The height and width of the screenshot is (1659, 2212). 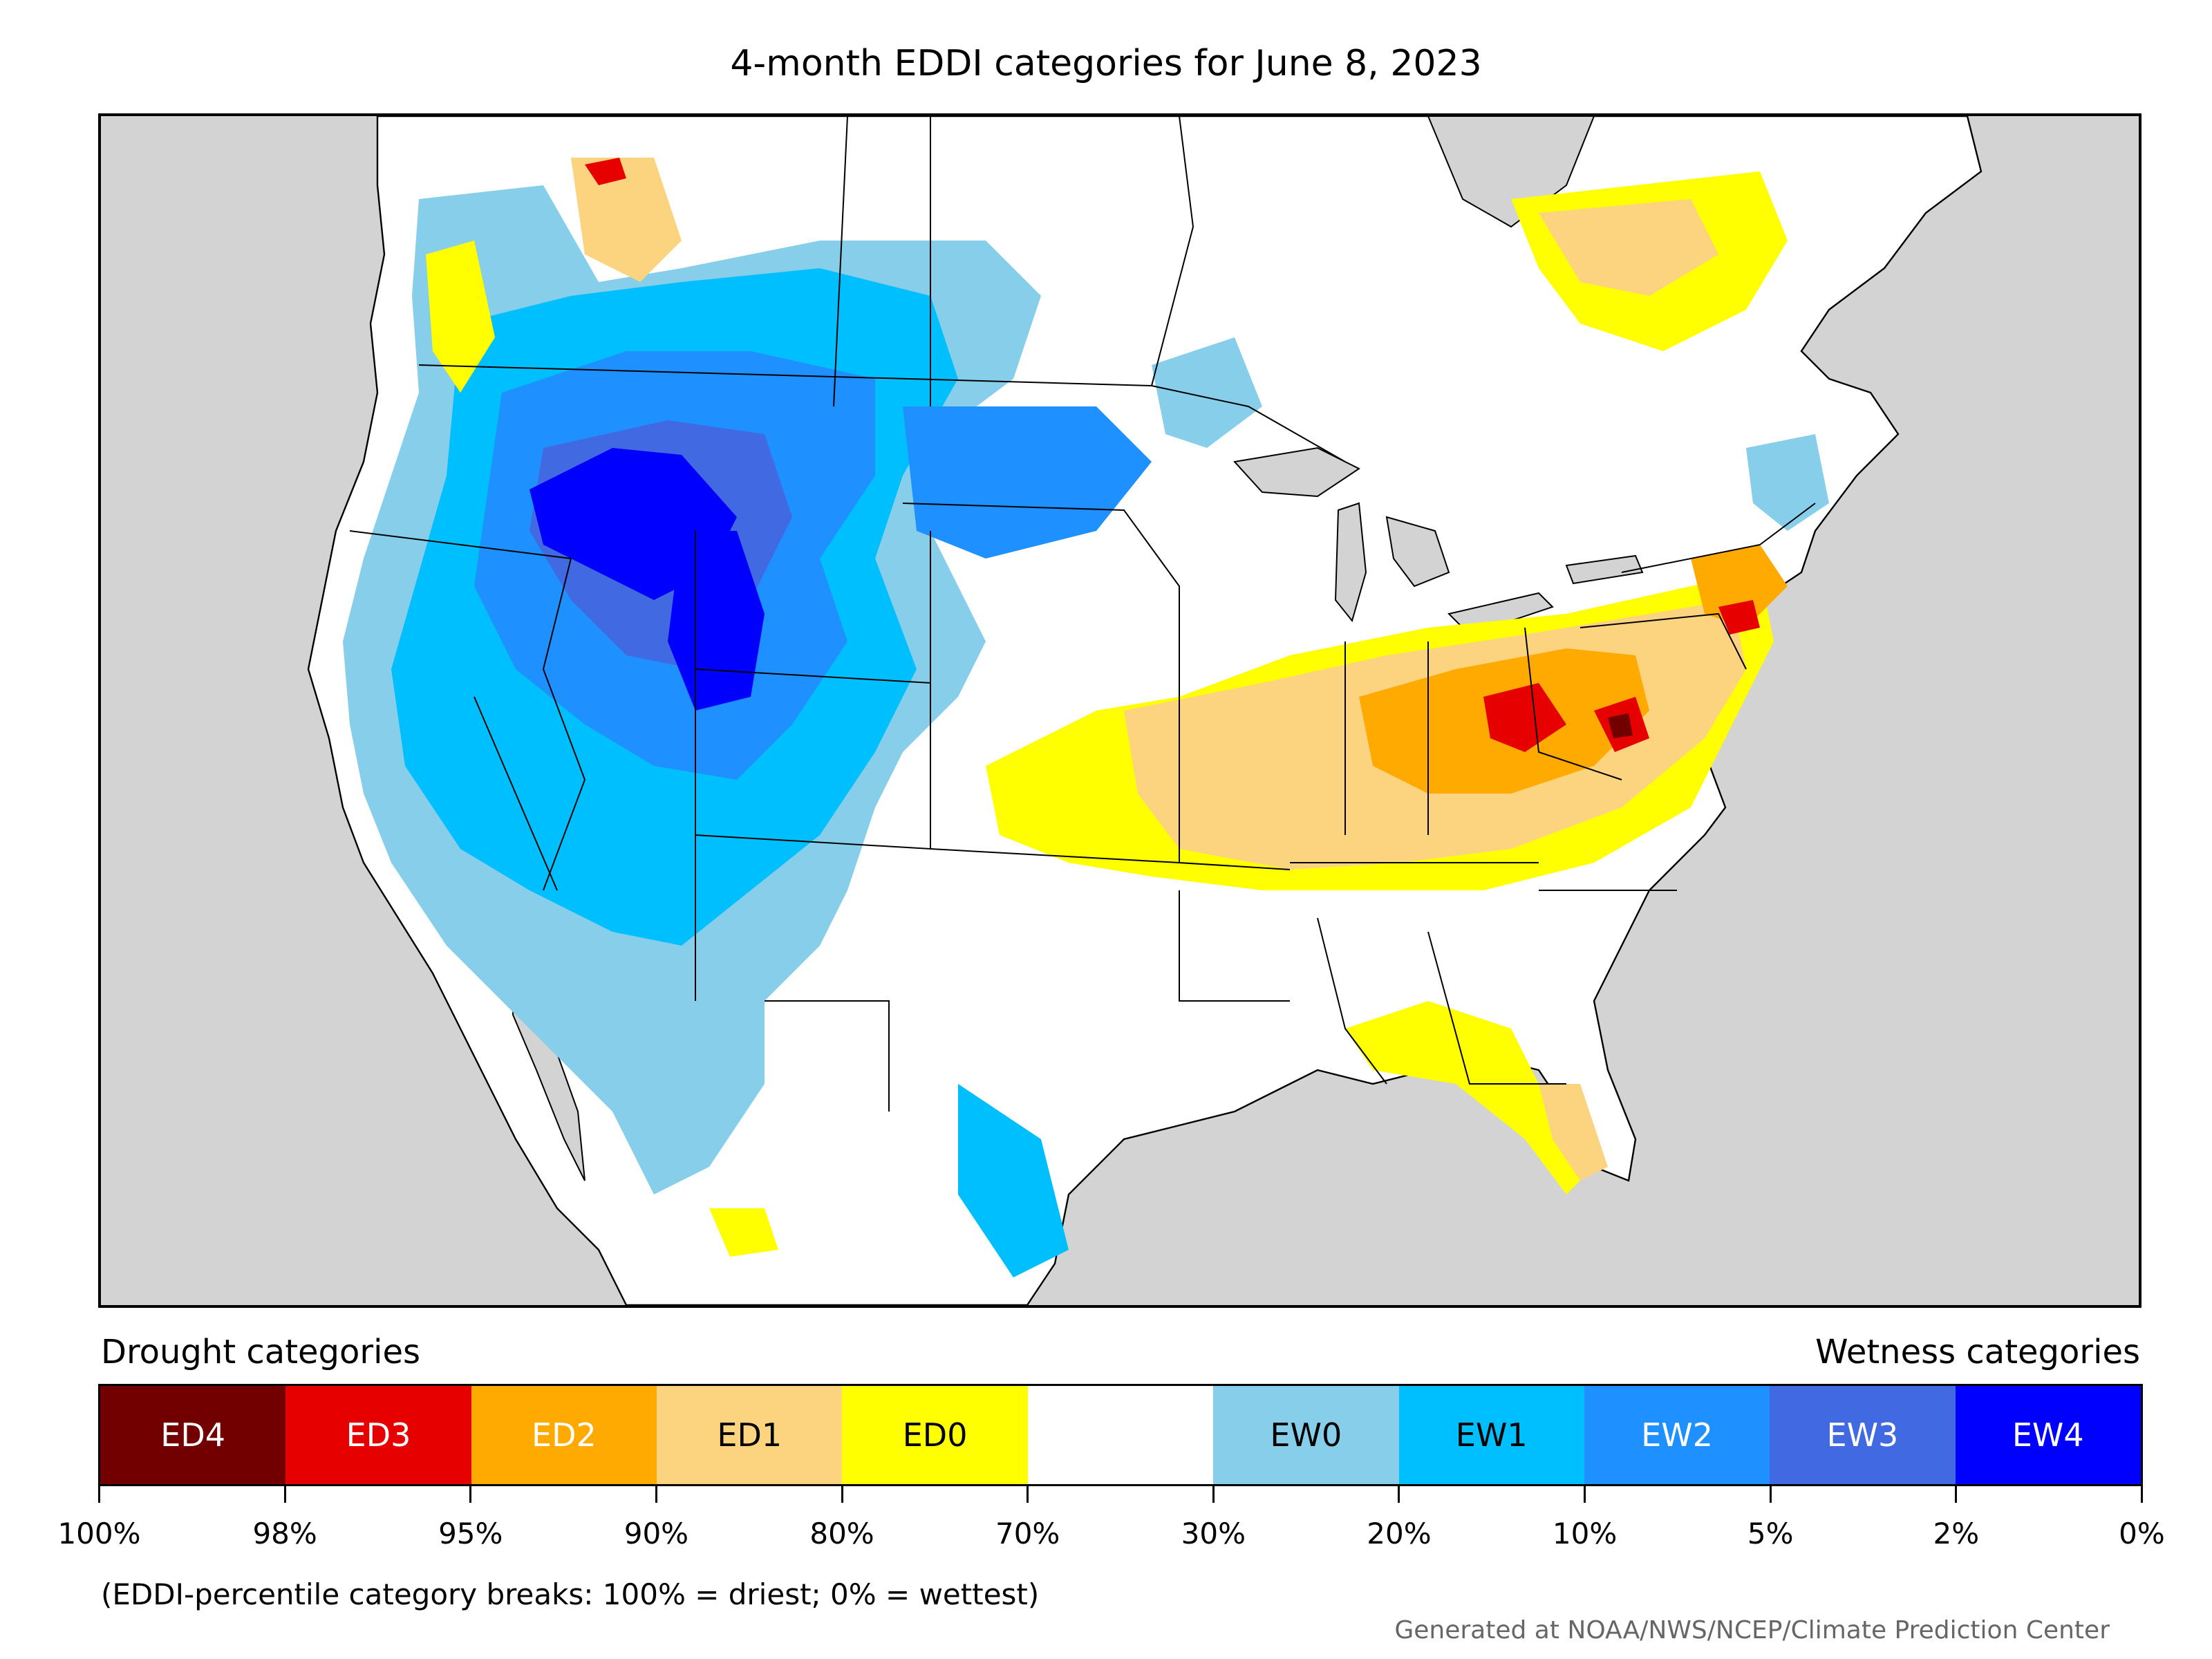 What do you see at coordinates (840, 261) in the screenshot?
I see `boundary-canada-sk-ab` at bounding box center [840, 261].